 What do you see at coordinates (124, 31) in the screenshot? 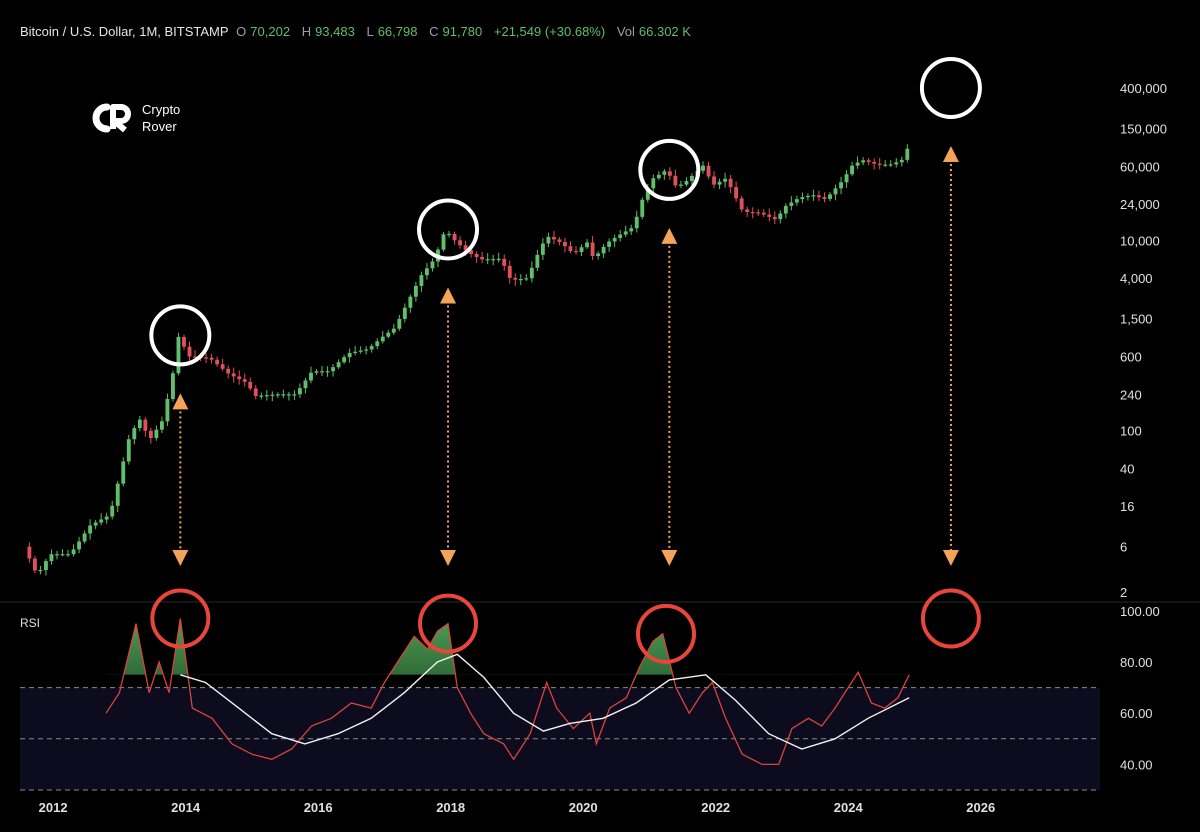
I see `symbol-label: Bitcoin / U.S. Dollar, 1M, BITSTAMP` at bounding box center [124, 31].